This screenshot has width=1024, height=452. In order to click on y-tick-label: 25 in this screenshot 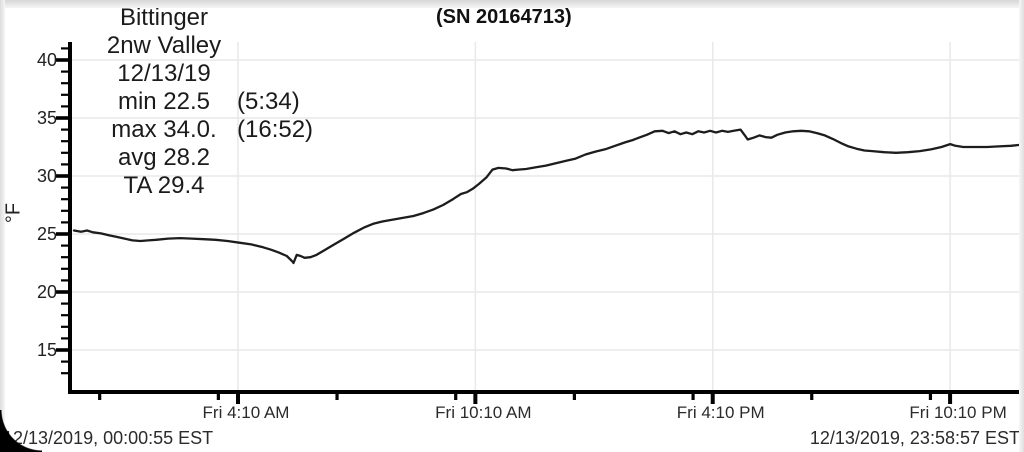, I will do `click(47, 234)`.